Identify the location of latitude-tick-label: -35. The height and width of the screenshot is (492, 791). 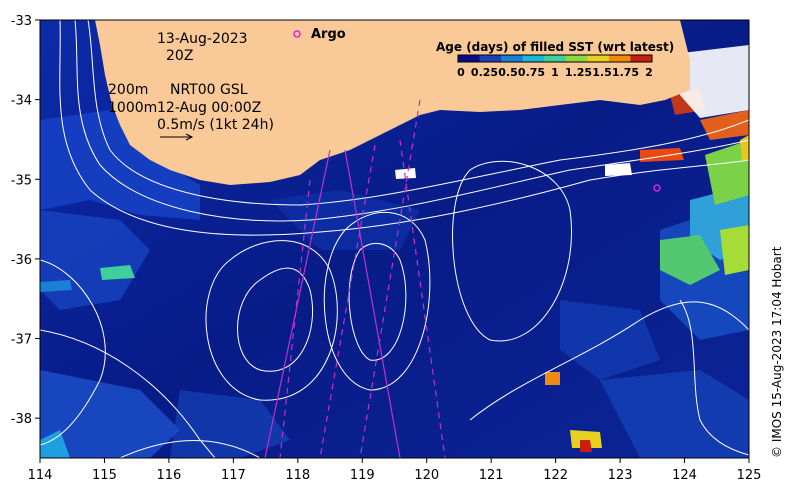
(21, 180).